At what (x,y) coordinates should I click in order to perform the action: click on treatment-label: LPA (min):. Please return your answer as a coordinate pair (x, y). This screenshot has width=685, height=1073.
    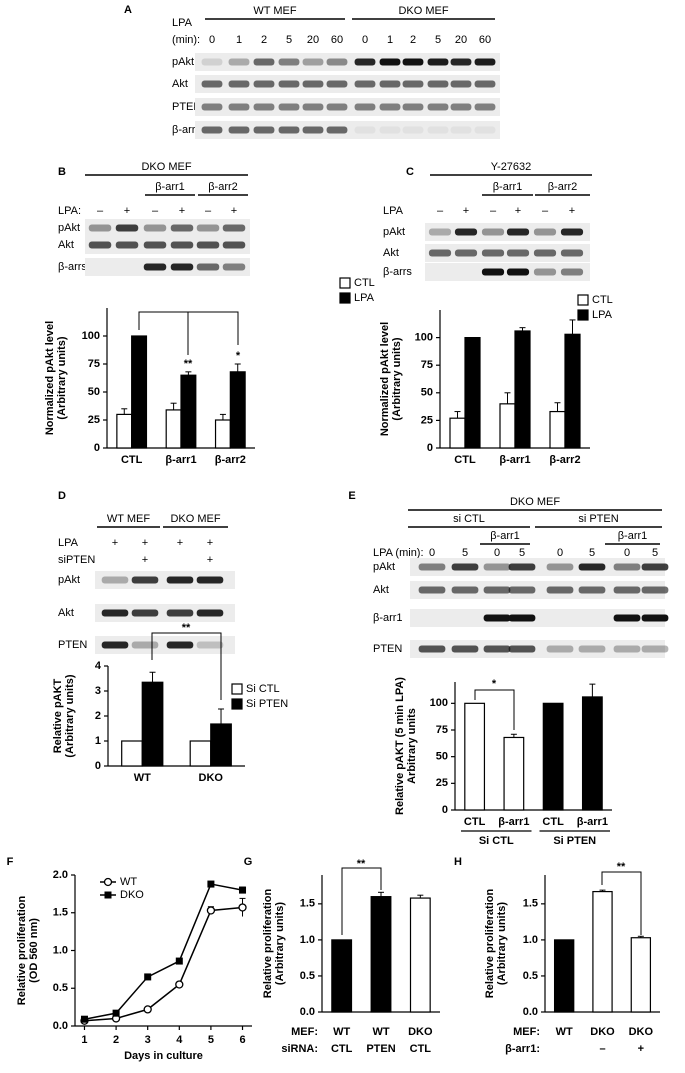
    Looking at the image, I should click on (398, 553).